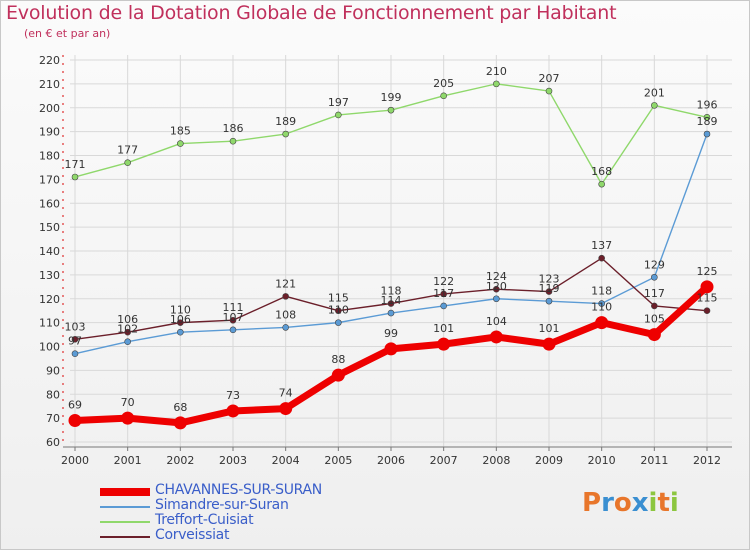 This screenshot has width=750, height=550. Describe the element at coordinates (53, 370) in the screenshot. I see `y-tick-label: 90` at that location.